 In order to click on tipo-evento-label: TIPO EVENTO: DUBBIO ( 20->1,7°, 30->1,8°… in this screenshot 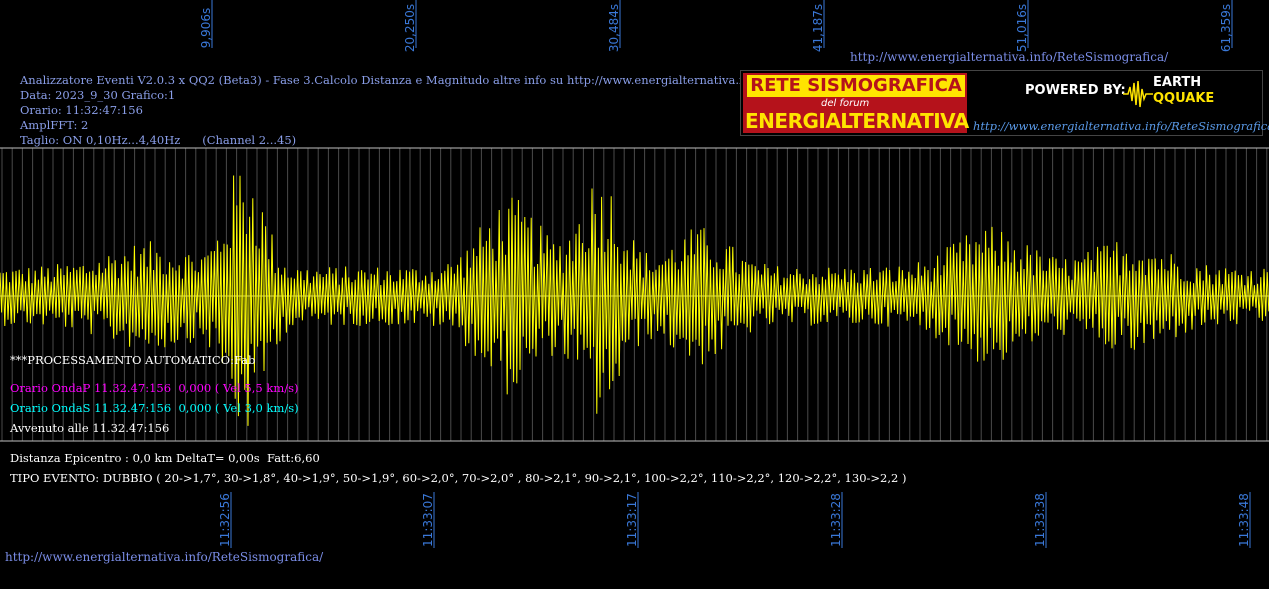, I will do `click(458, 478)`.